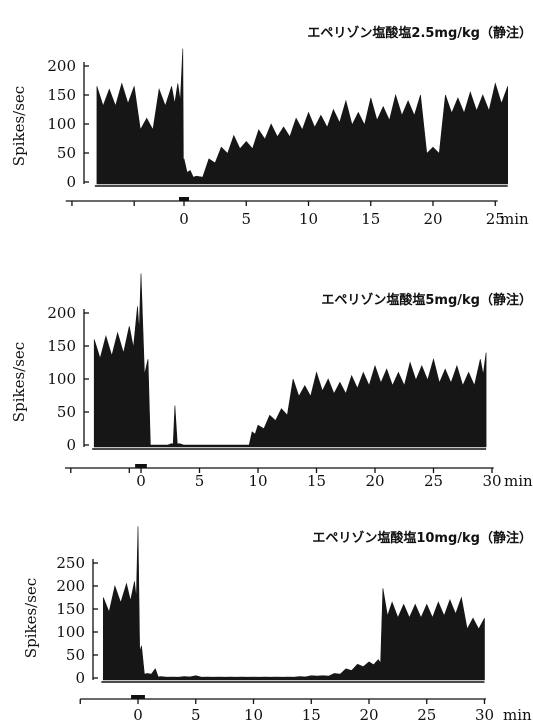  I want to click on chart-2-ylabel: Spikes/sec, so click(19, 382).